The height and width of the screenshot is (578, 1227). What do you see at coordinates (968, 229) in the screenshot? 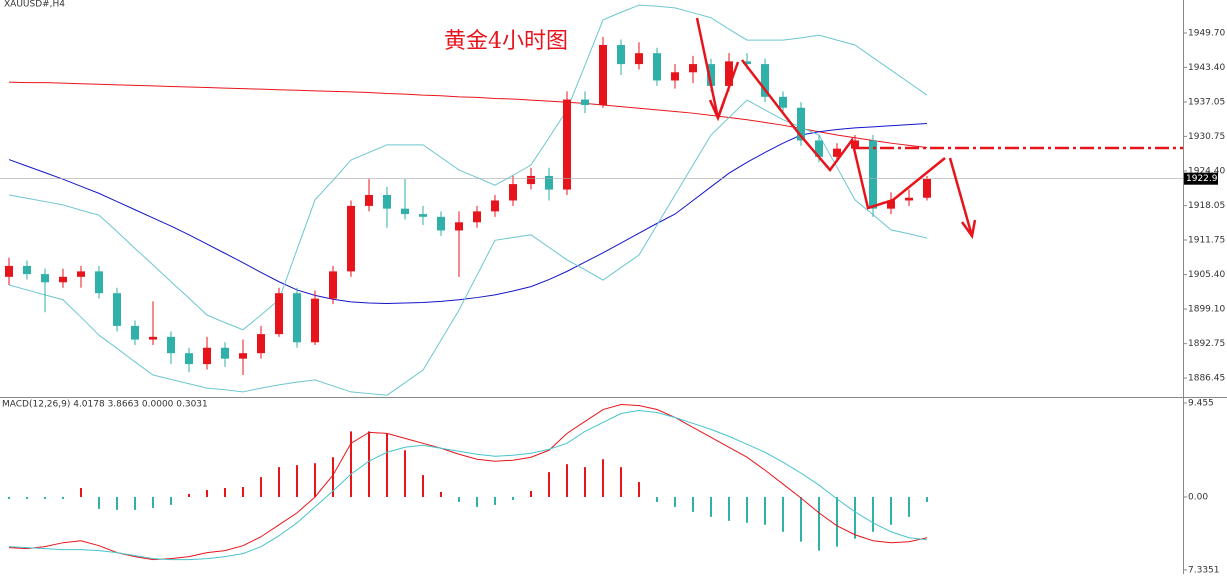
I see `arrow-head` at bounding box center [968, 229].